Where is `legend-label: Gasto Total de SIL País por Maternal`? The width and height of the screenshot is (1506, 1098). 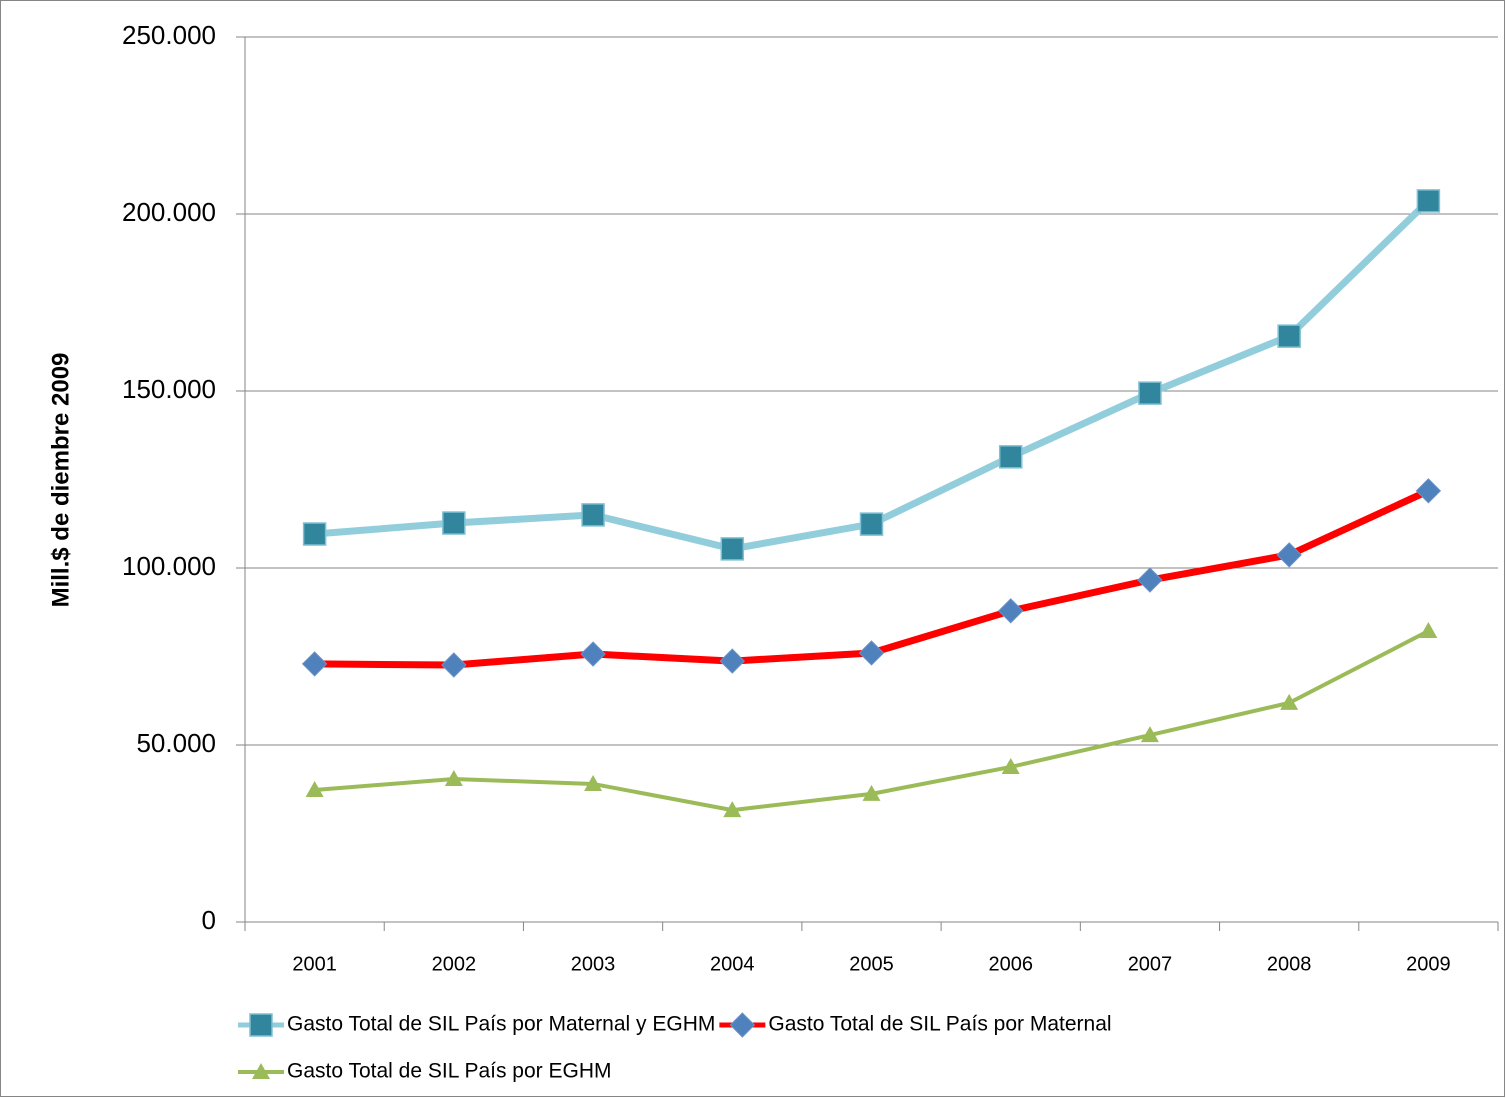
legend-label: Gasto Total de SIL País por Maternal is located at coordinates (939, 1024).